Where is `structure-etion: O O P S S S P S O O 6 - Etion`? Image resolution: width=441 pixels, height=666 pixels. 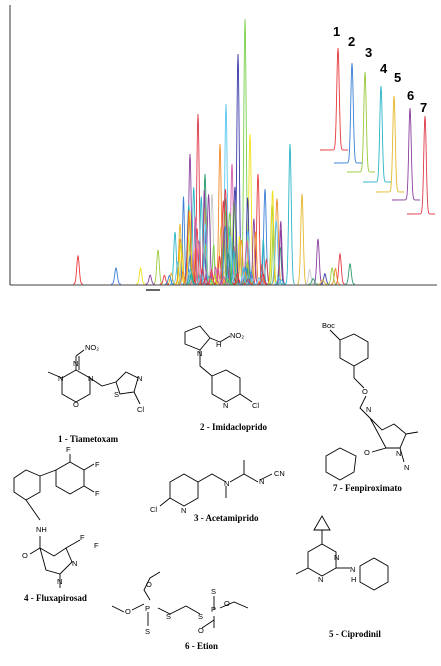 structure-etion: O O P S S S P S O O 6 - Etion is located at coordinates (180, 611).